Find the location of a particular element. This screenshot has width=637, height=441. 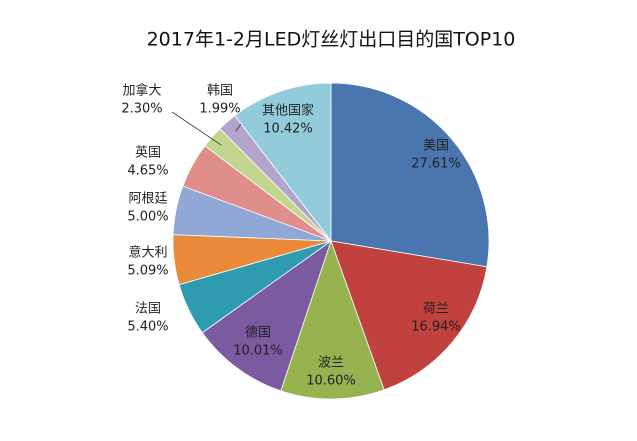

slice-label: 韩国 is located at coordinates (220, 91).